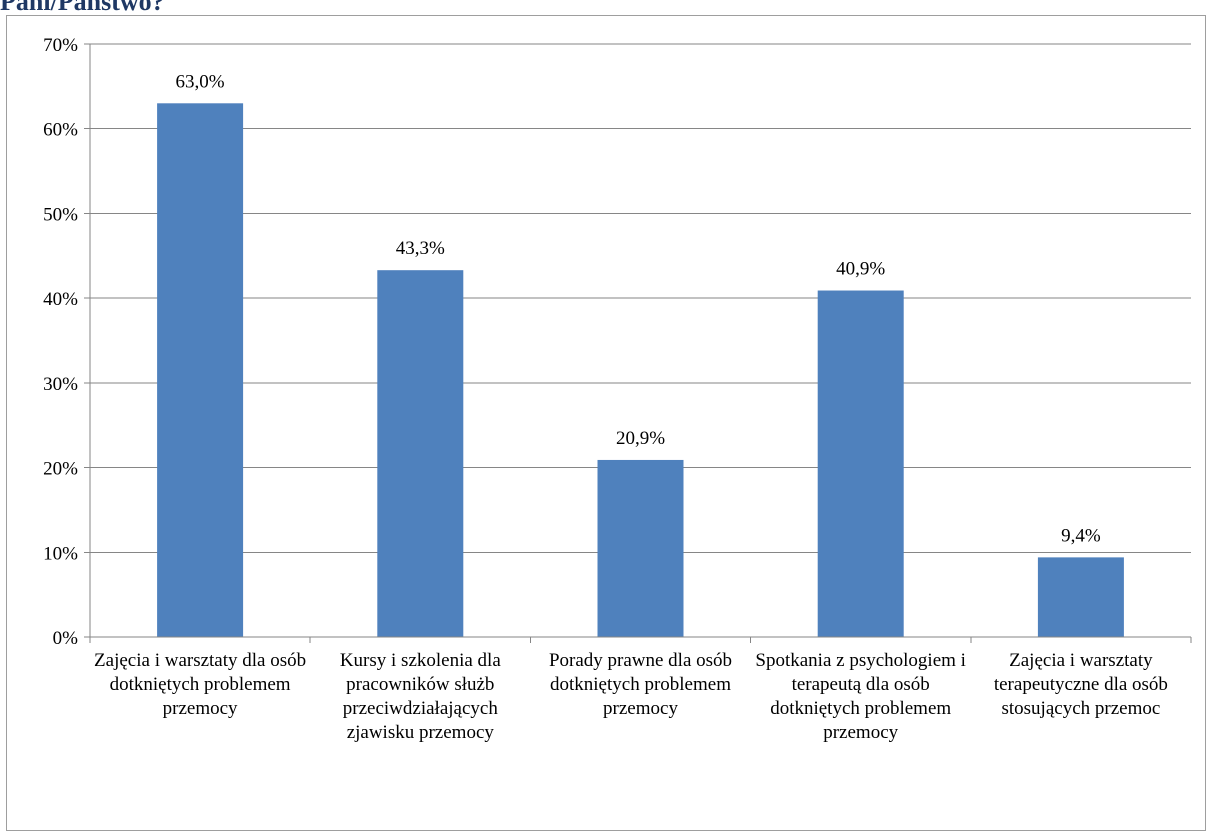 The image size is (1208, 832). I want to click on data-label: 63,0%, so click(200, 81).